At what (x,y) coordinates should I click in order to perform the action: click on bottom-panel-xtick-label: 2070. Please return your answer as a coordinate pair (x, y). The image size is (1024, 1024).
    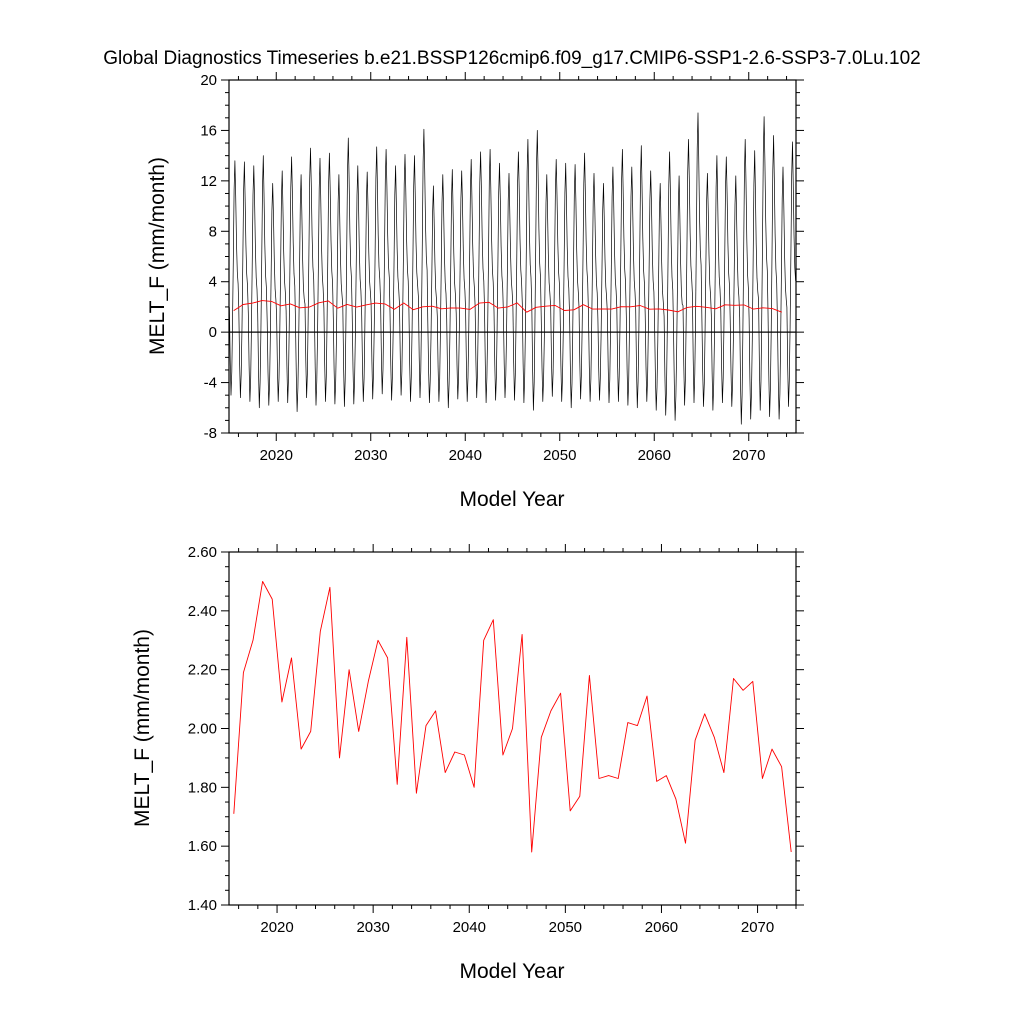
    Looking at the image, I should click on (757, 927).